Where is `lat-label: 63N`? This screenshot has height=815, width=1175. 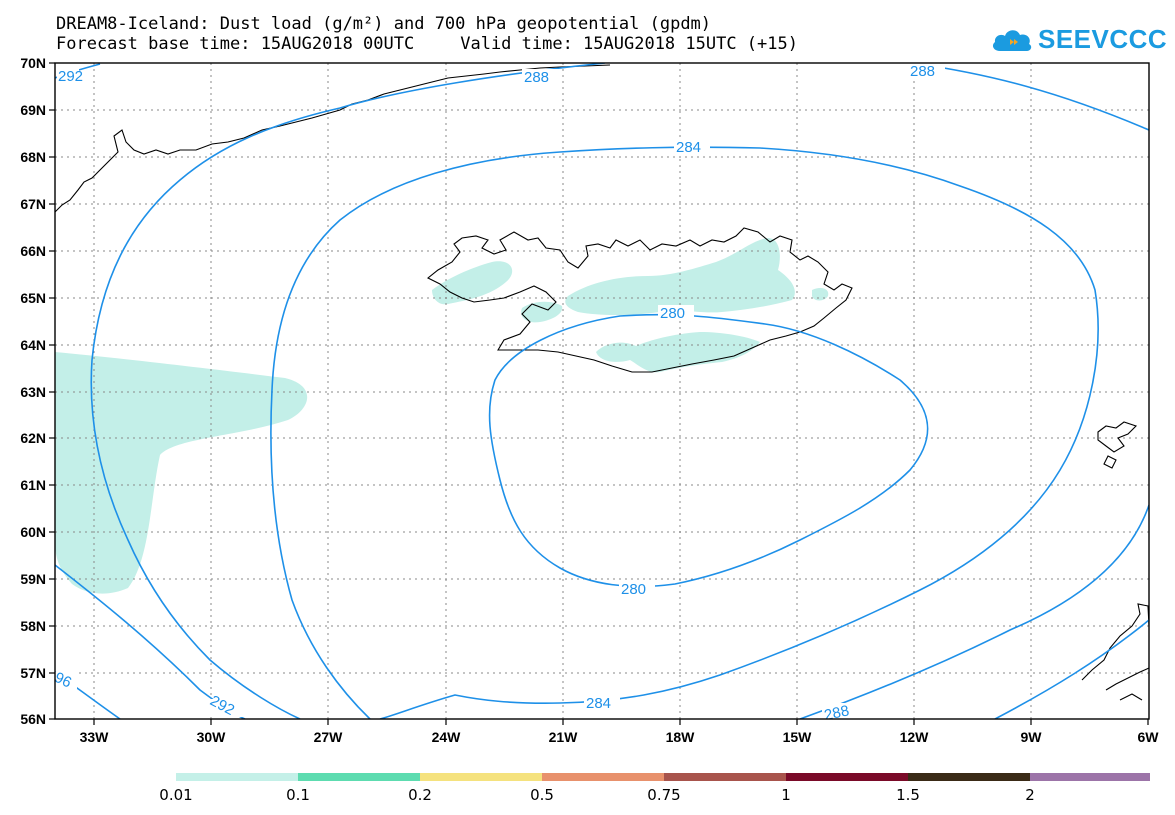 lat-label: 63N is located at coordinates (33, 392).